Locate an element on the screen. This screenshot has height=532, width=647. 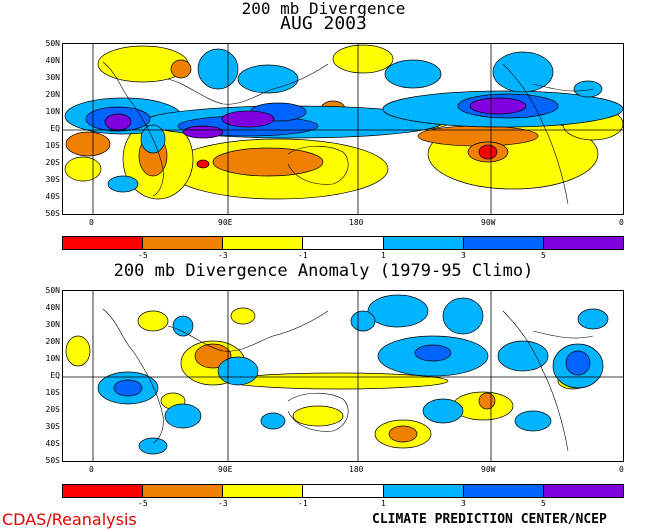
map-title: 200 mb Divergence is located at coordinates (323, 9).